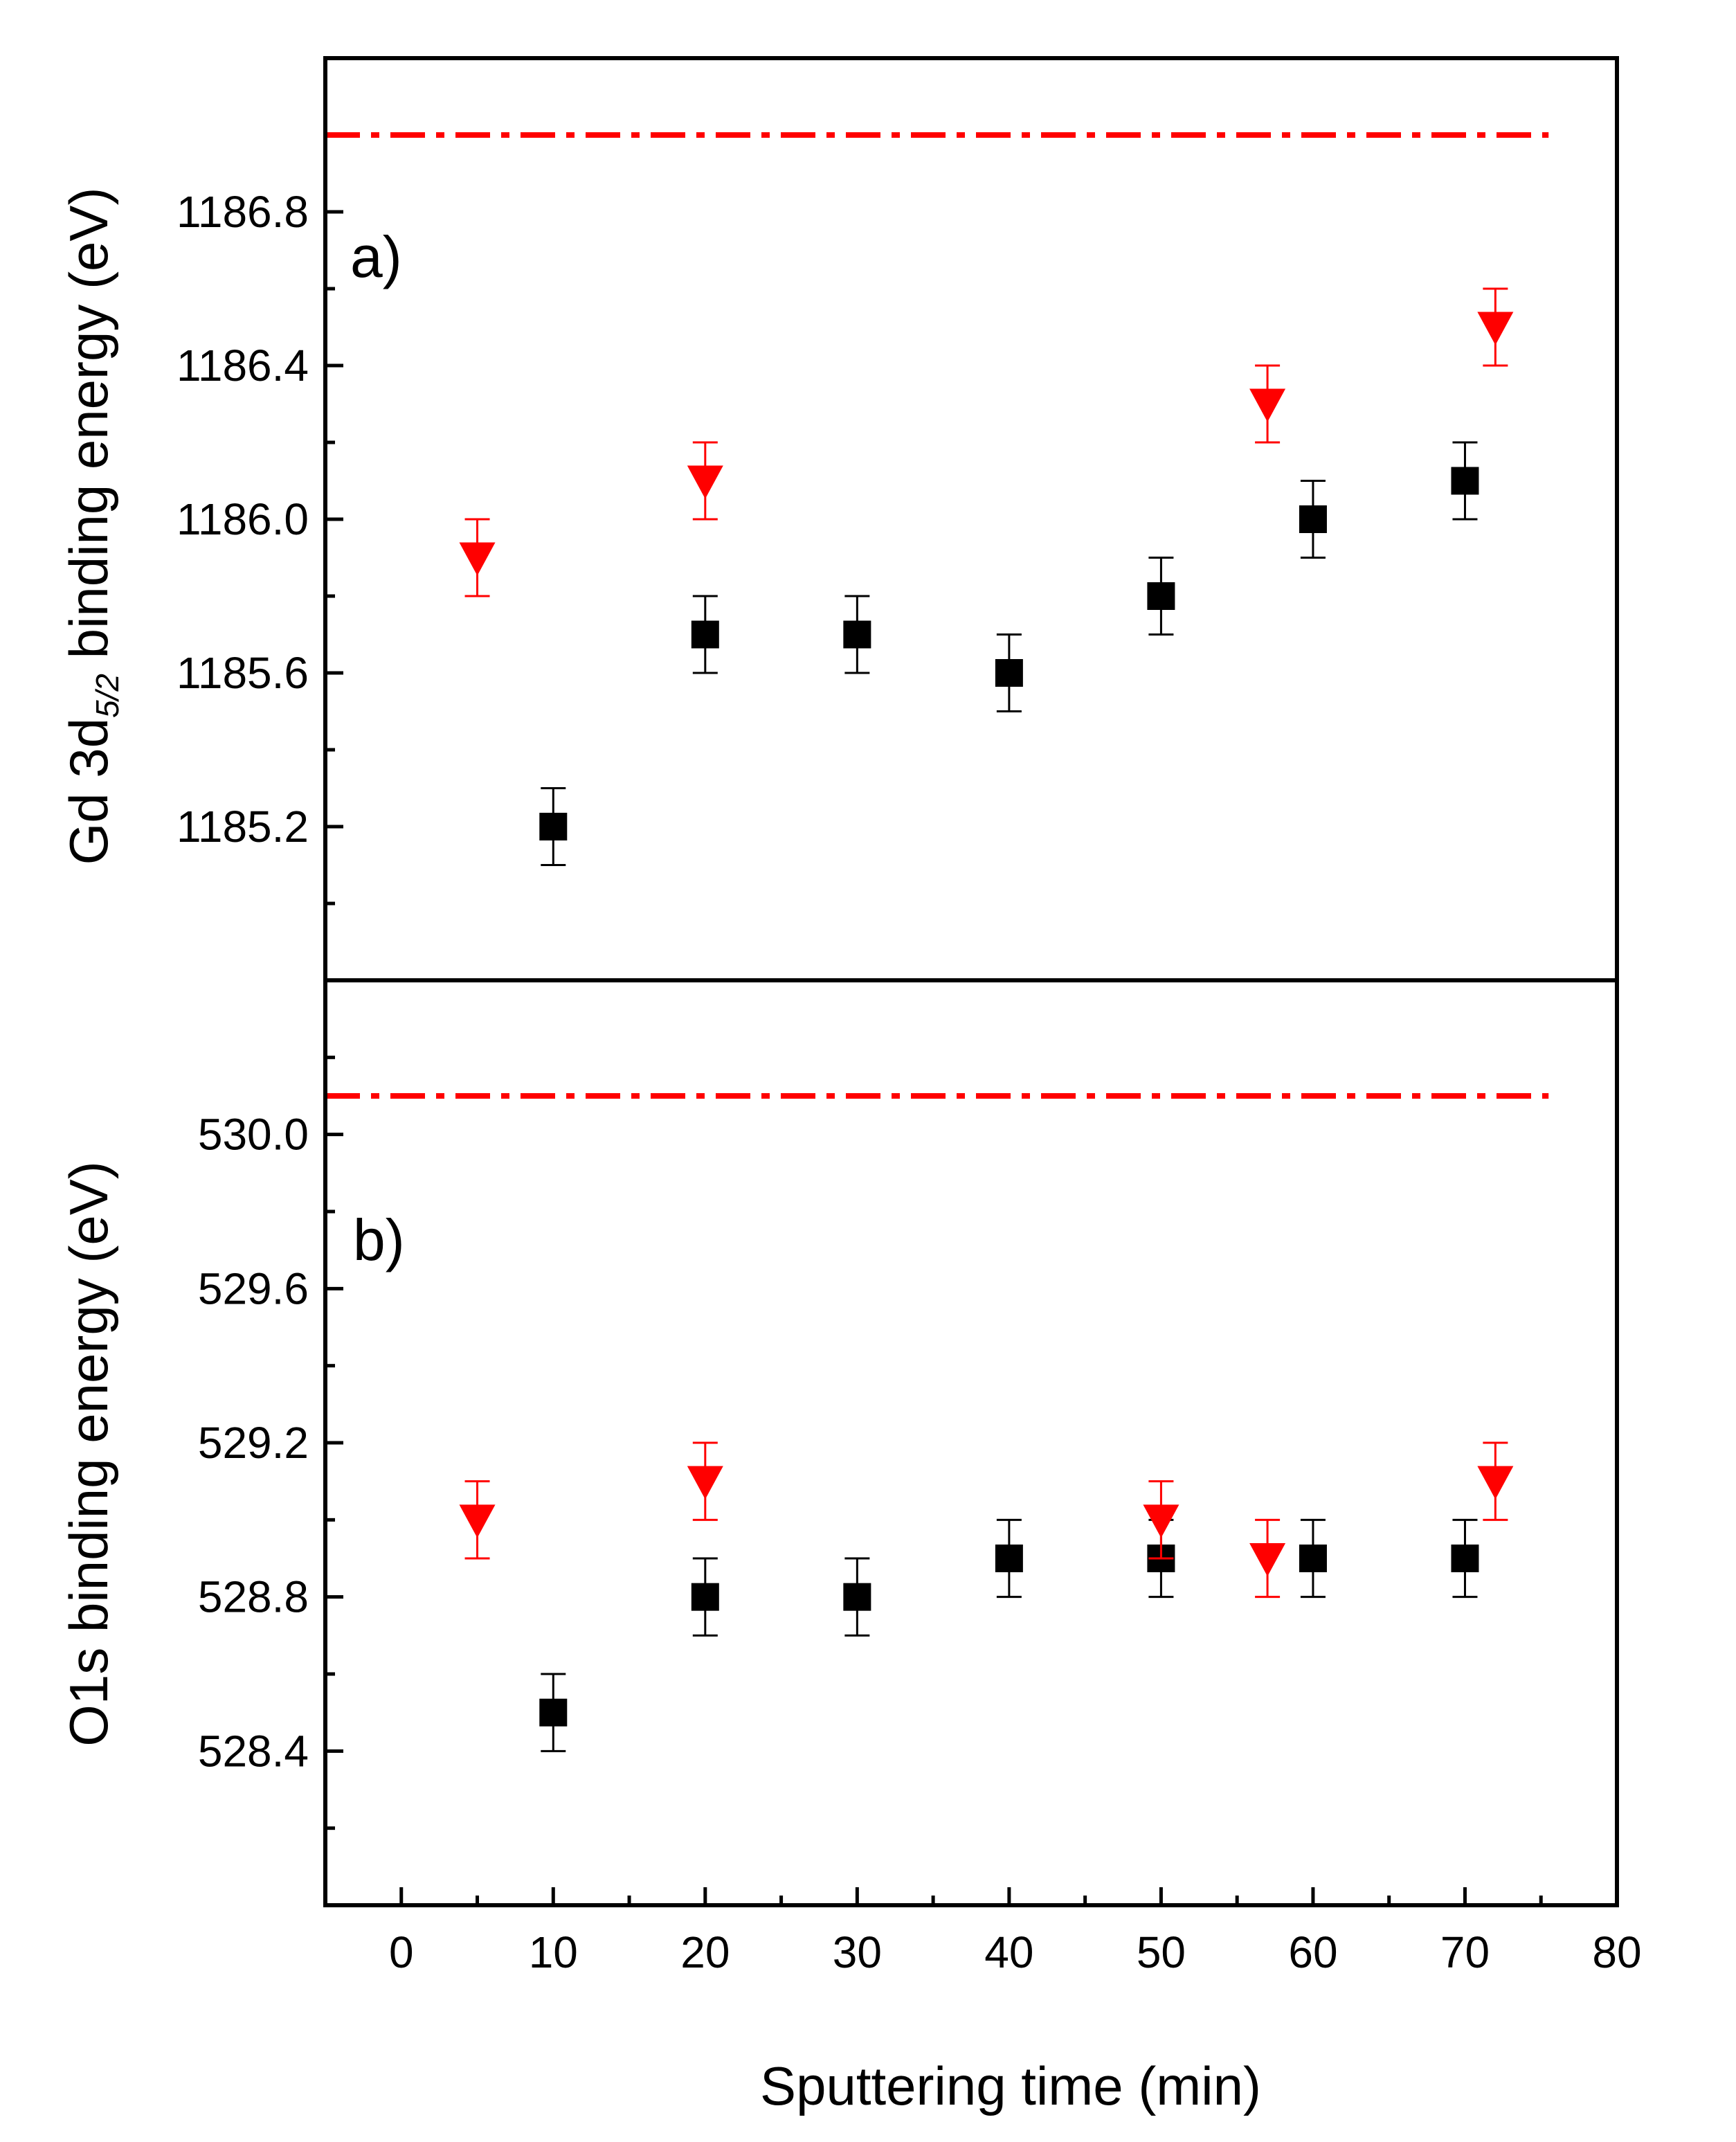 The image size is (1736, 2142). I want to click on panel-a-y-tick-label: 1186.4, so click(243, 365).